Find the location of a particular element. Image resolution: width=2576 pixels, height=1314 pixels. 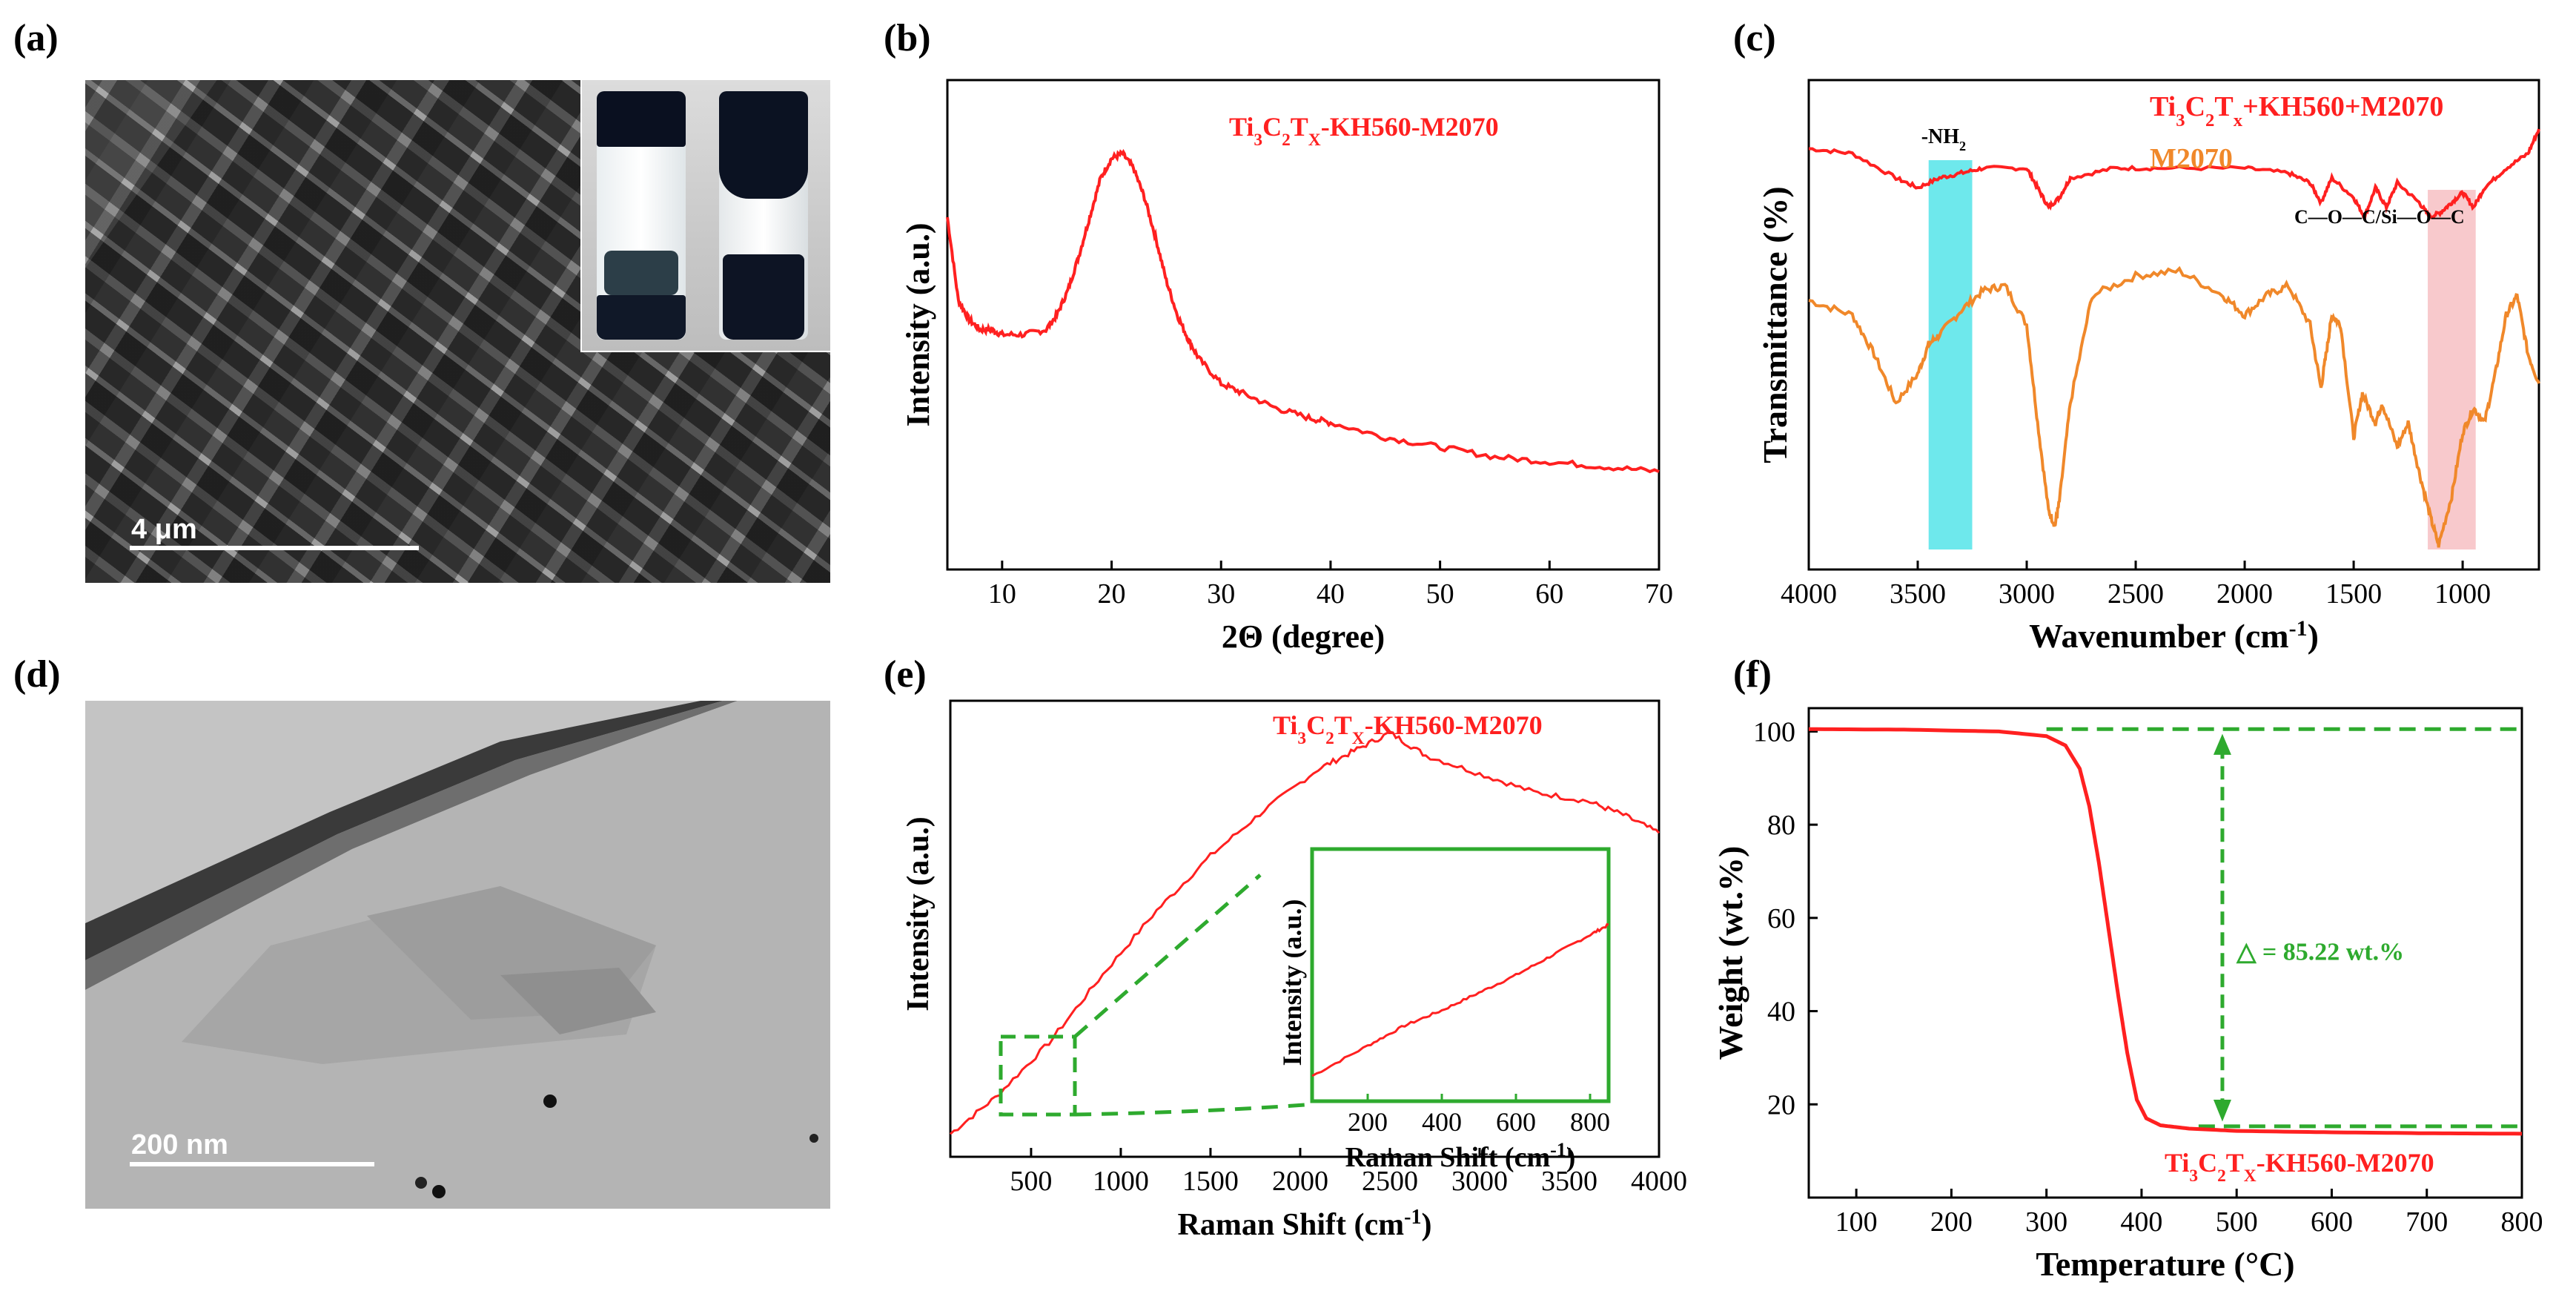

tga-plot-frame is located at coordinates (2165, 953).